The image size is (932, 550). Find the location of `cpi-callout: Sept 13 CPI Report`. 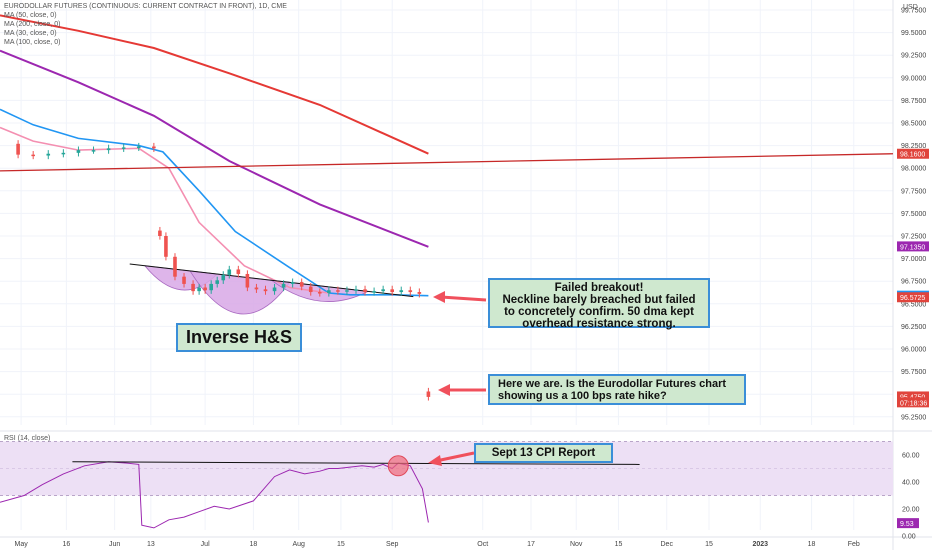

cpi-callout: Sept 13 CPI Report is located at coordinates (543, 453).